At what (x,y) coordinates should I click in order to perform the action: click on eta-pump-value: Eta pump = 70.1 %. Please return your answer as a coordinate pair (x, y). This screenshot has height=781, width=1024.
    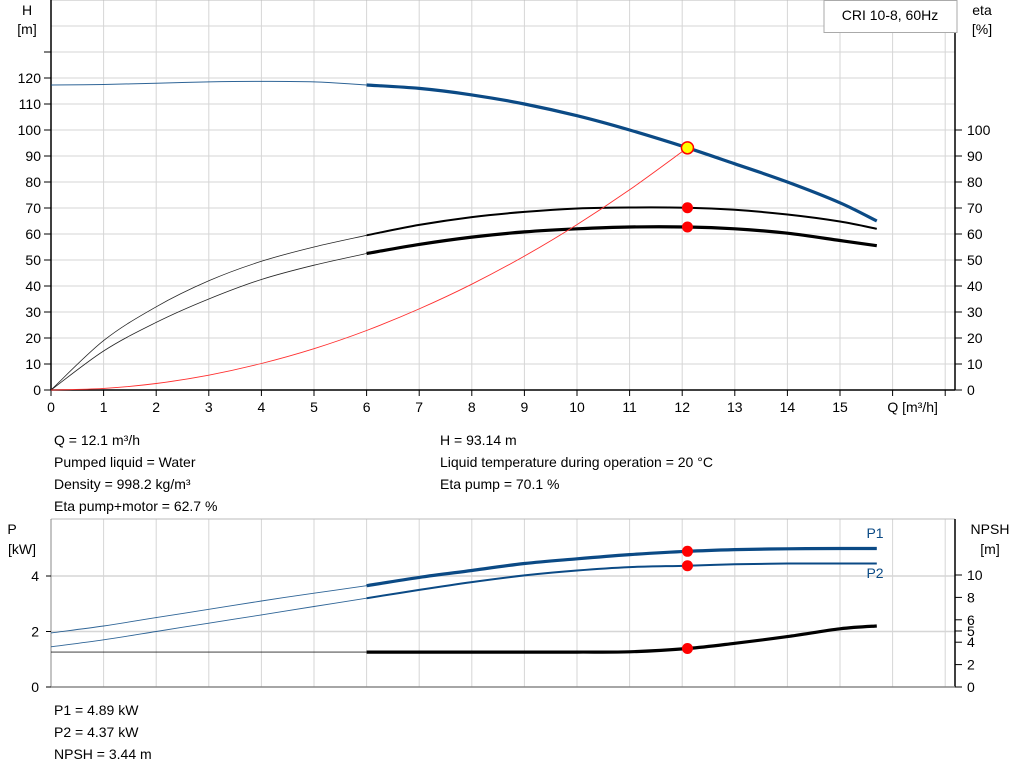
    Looking at the image, I should click on (500, 484).